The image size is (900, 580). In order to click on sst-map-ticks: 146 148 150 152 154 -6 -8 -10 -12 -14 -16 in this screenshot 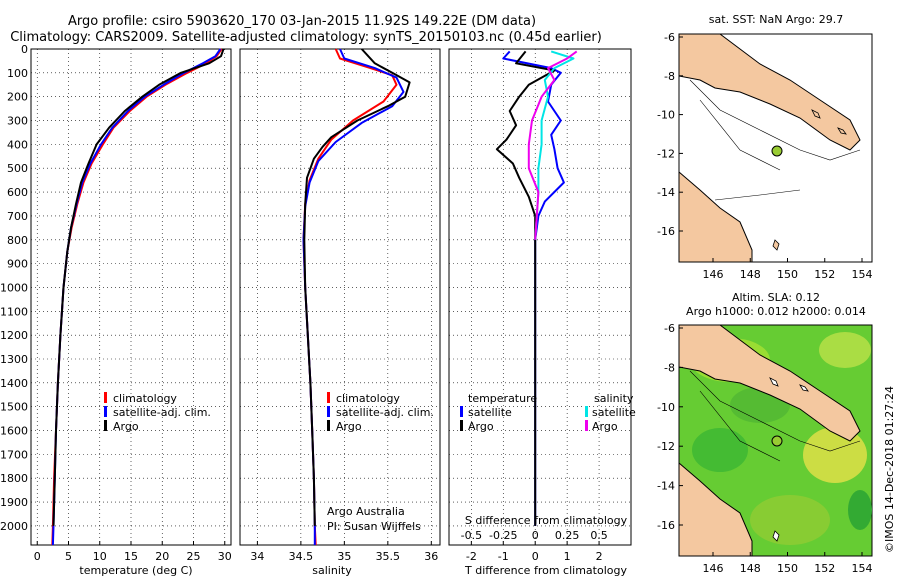, I will do `click(764, 156)`.